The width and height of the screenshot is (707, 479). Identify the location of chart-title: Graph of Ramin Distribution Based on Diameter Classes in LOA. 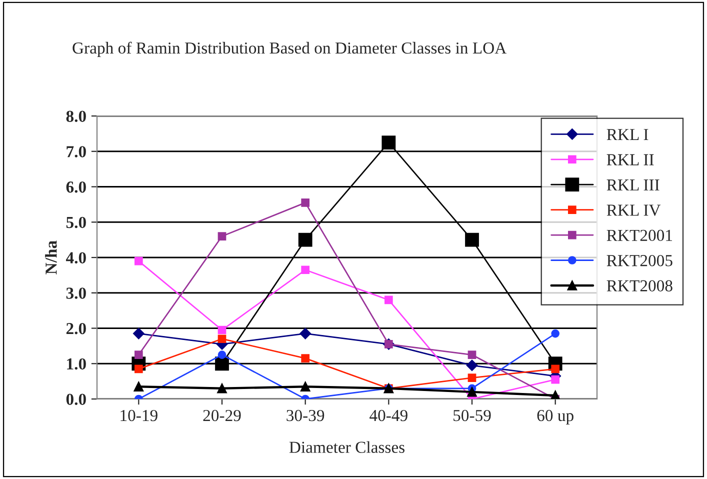
(289, 50).